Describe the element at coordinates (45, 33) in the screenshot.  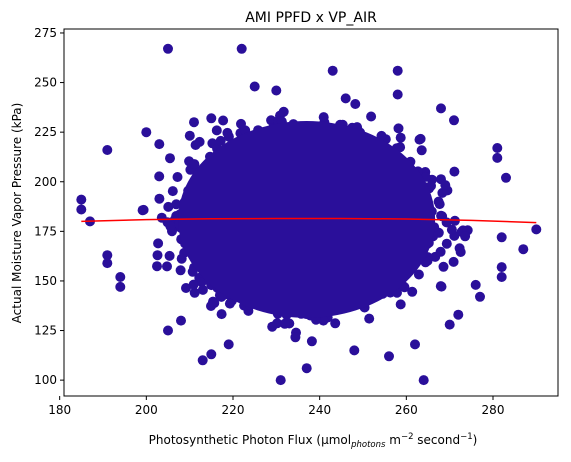
I see `y-tick-label: 275` at that location.